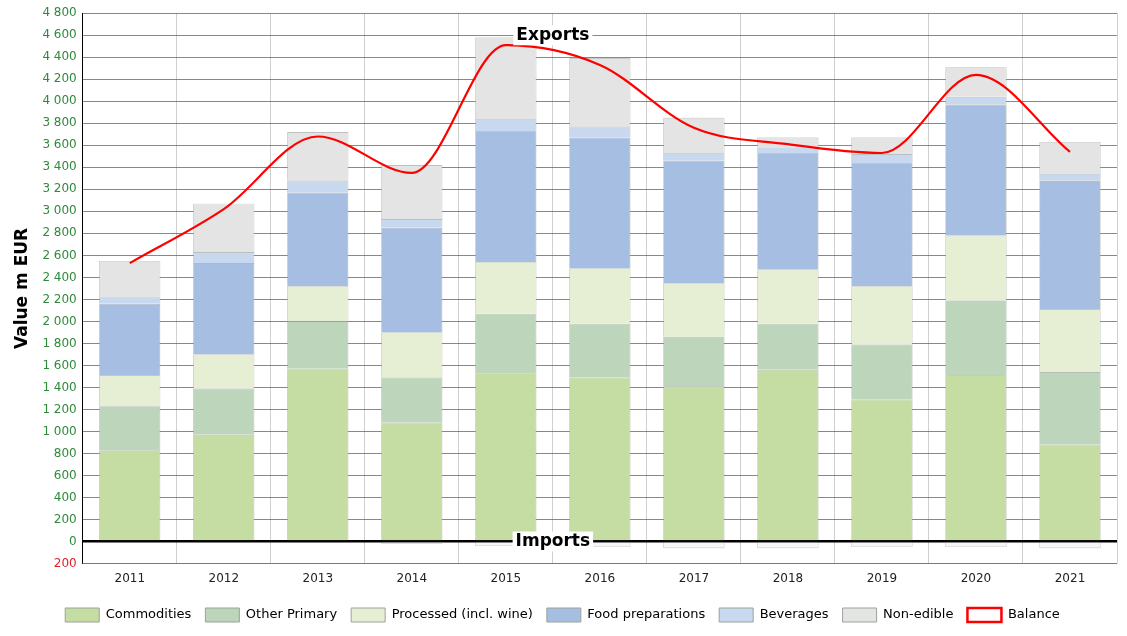  What do you see at coordinates (59, 56) in the screenshot?
I see `y-tick-label: 4 400` at bounding box center [59, 56].